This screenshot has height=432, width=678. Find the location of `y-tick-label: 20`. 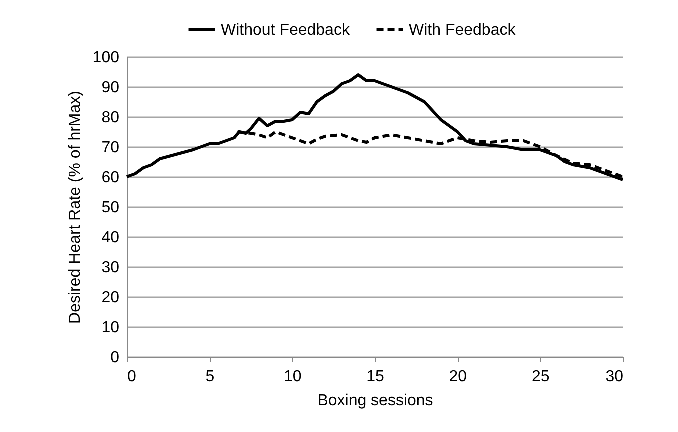

y-tick-label: 20 is located at coordinates (111, 298).